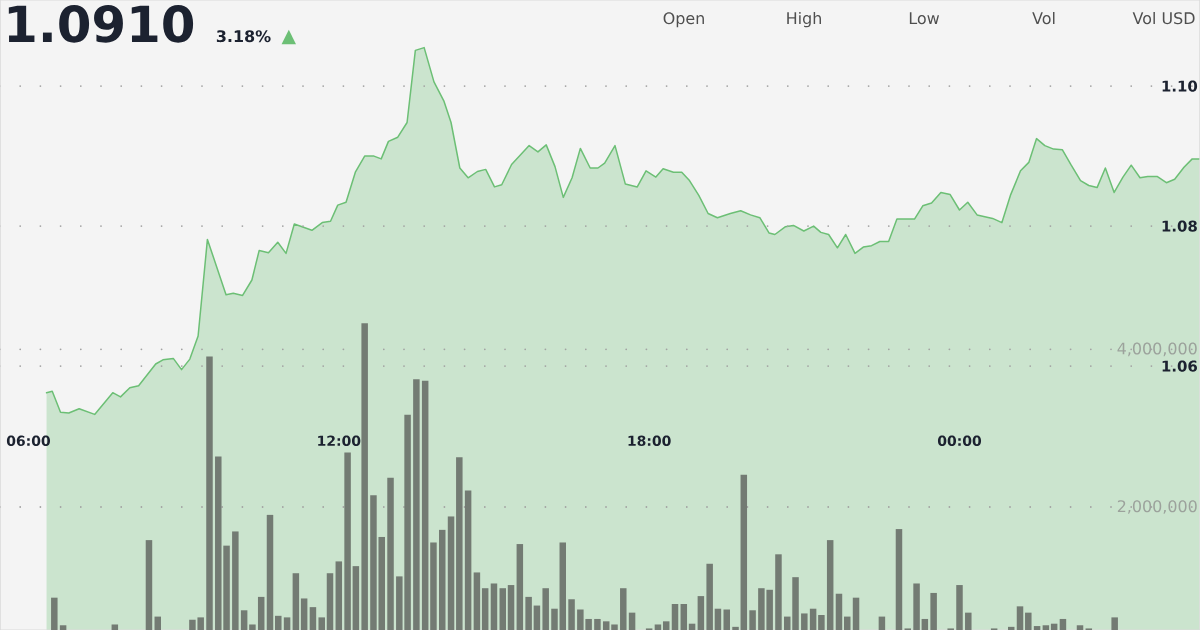  What do you see at coordinates (959, 441) in the screenshot?
I see `x-tick-label: 00:00` at bounding box center [959, 441].